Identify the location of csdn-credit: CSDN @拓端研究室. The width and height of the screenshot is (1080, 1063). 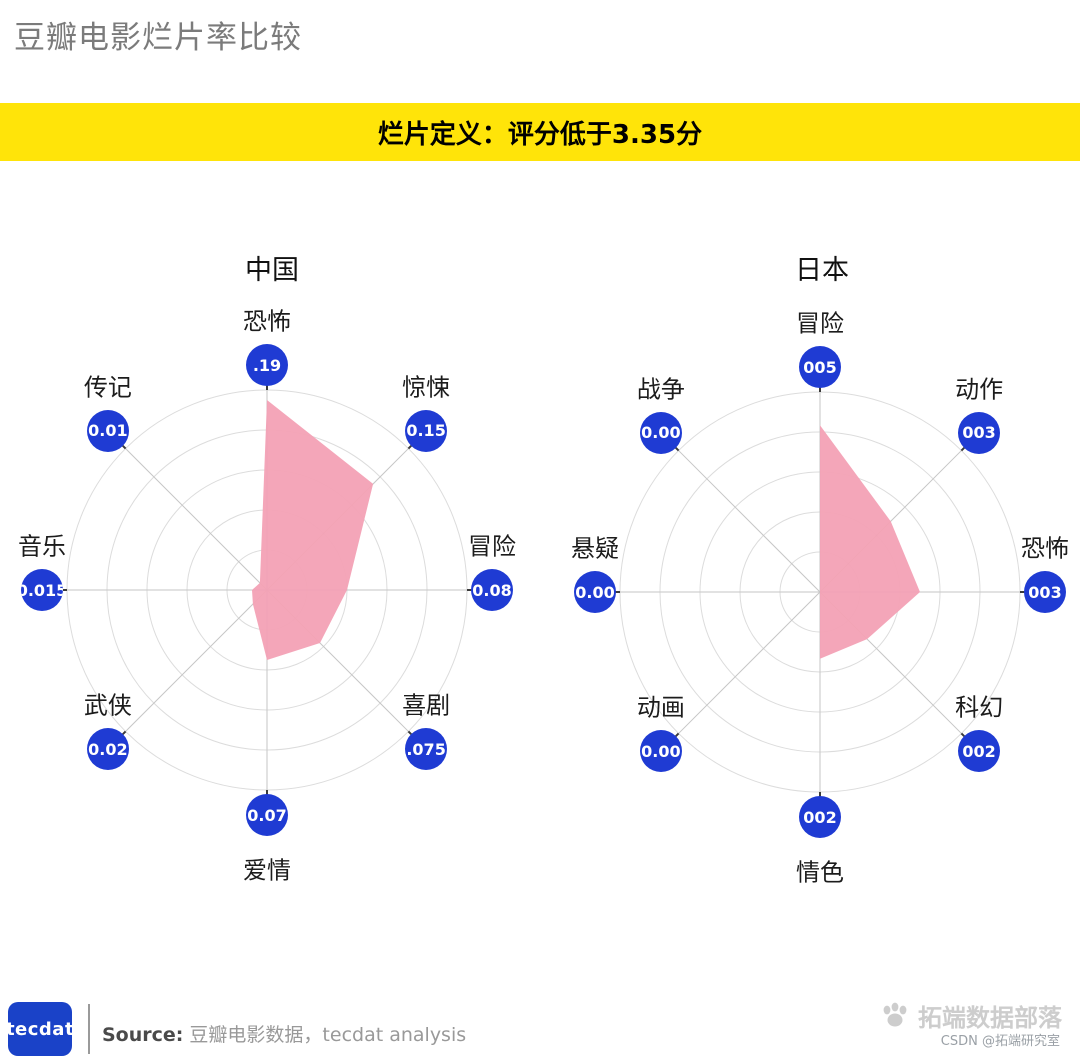
(1000, 1041).